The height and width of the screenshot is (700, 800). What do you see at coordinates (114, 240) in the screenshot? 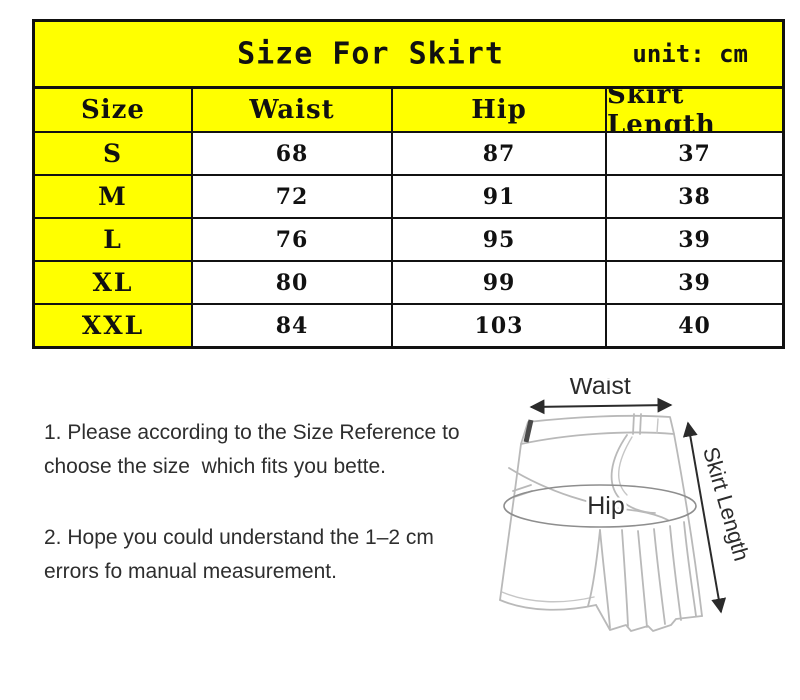
I see `size-cell: L` at bounding box center [114, 240].